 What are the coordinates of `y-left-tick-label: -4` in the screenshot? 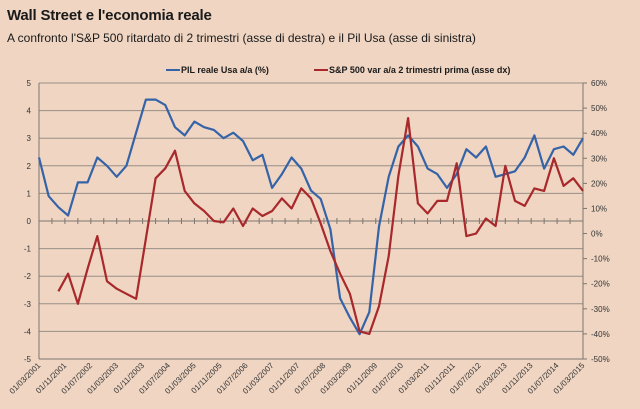 It's located at (28, 331).